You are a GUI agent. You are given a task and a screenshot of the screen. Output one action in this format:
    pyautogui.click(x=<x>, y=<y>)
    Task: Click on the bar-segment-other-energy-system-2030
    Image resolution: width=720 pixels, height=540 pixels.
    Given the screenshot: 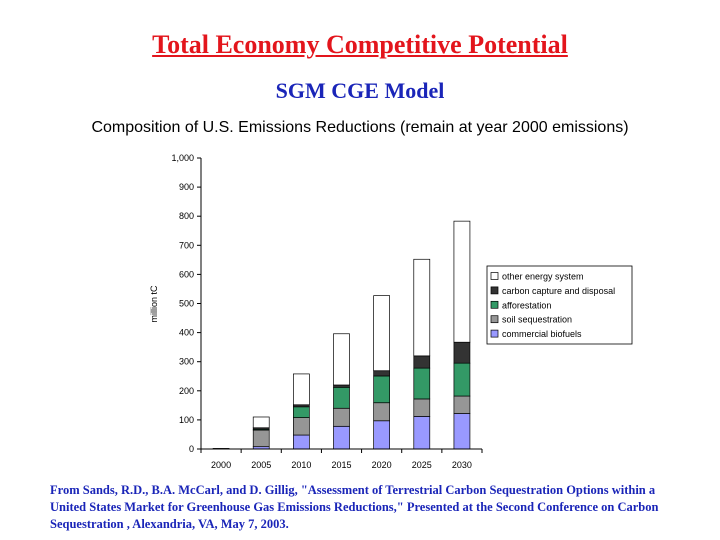 What is the action you would take?
    pyautogui.click(x=462, y=281)
    